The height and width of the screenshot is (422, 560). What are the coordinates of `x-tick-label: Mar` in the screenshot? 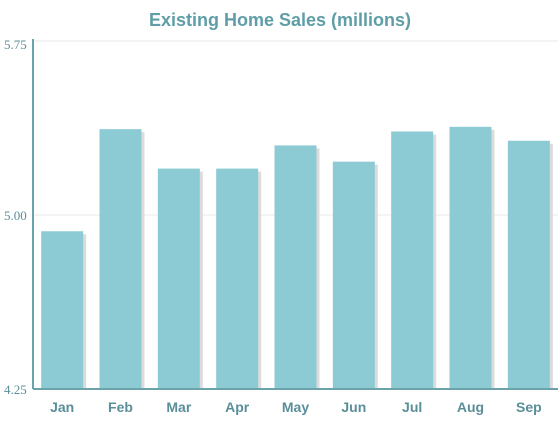 It's located at (178, 407).